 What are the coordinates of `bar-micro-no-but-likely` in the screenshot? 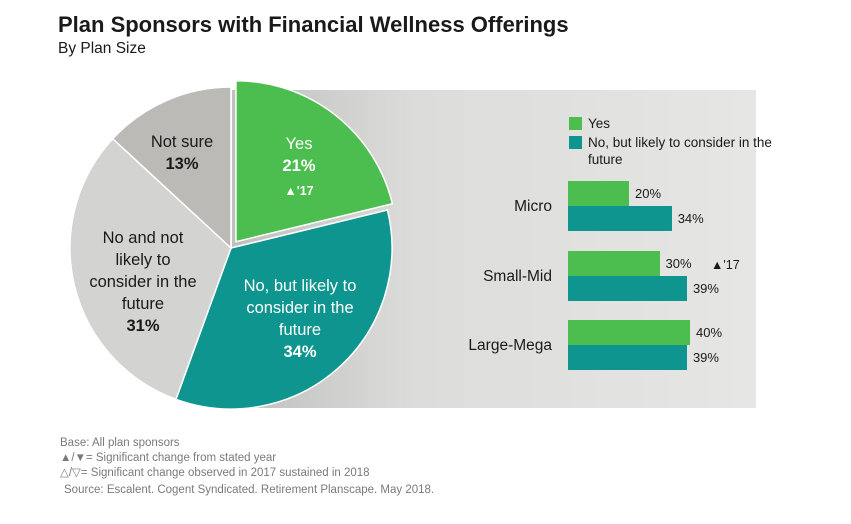 It's located at (620, 218).